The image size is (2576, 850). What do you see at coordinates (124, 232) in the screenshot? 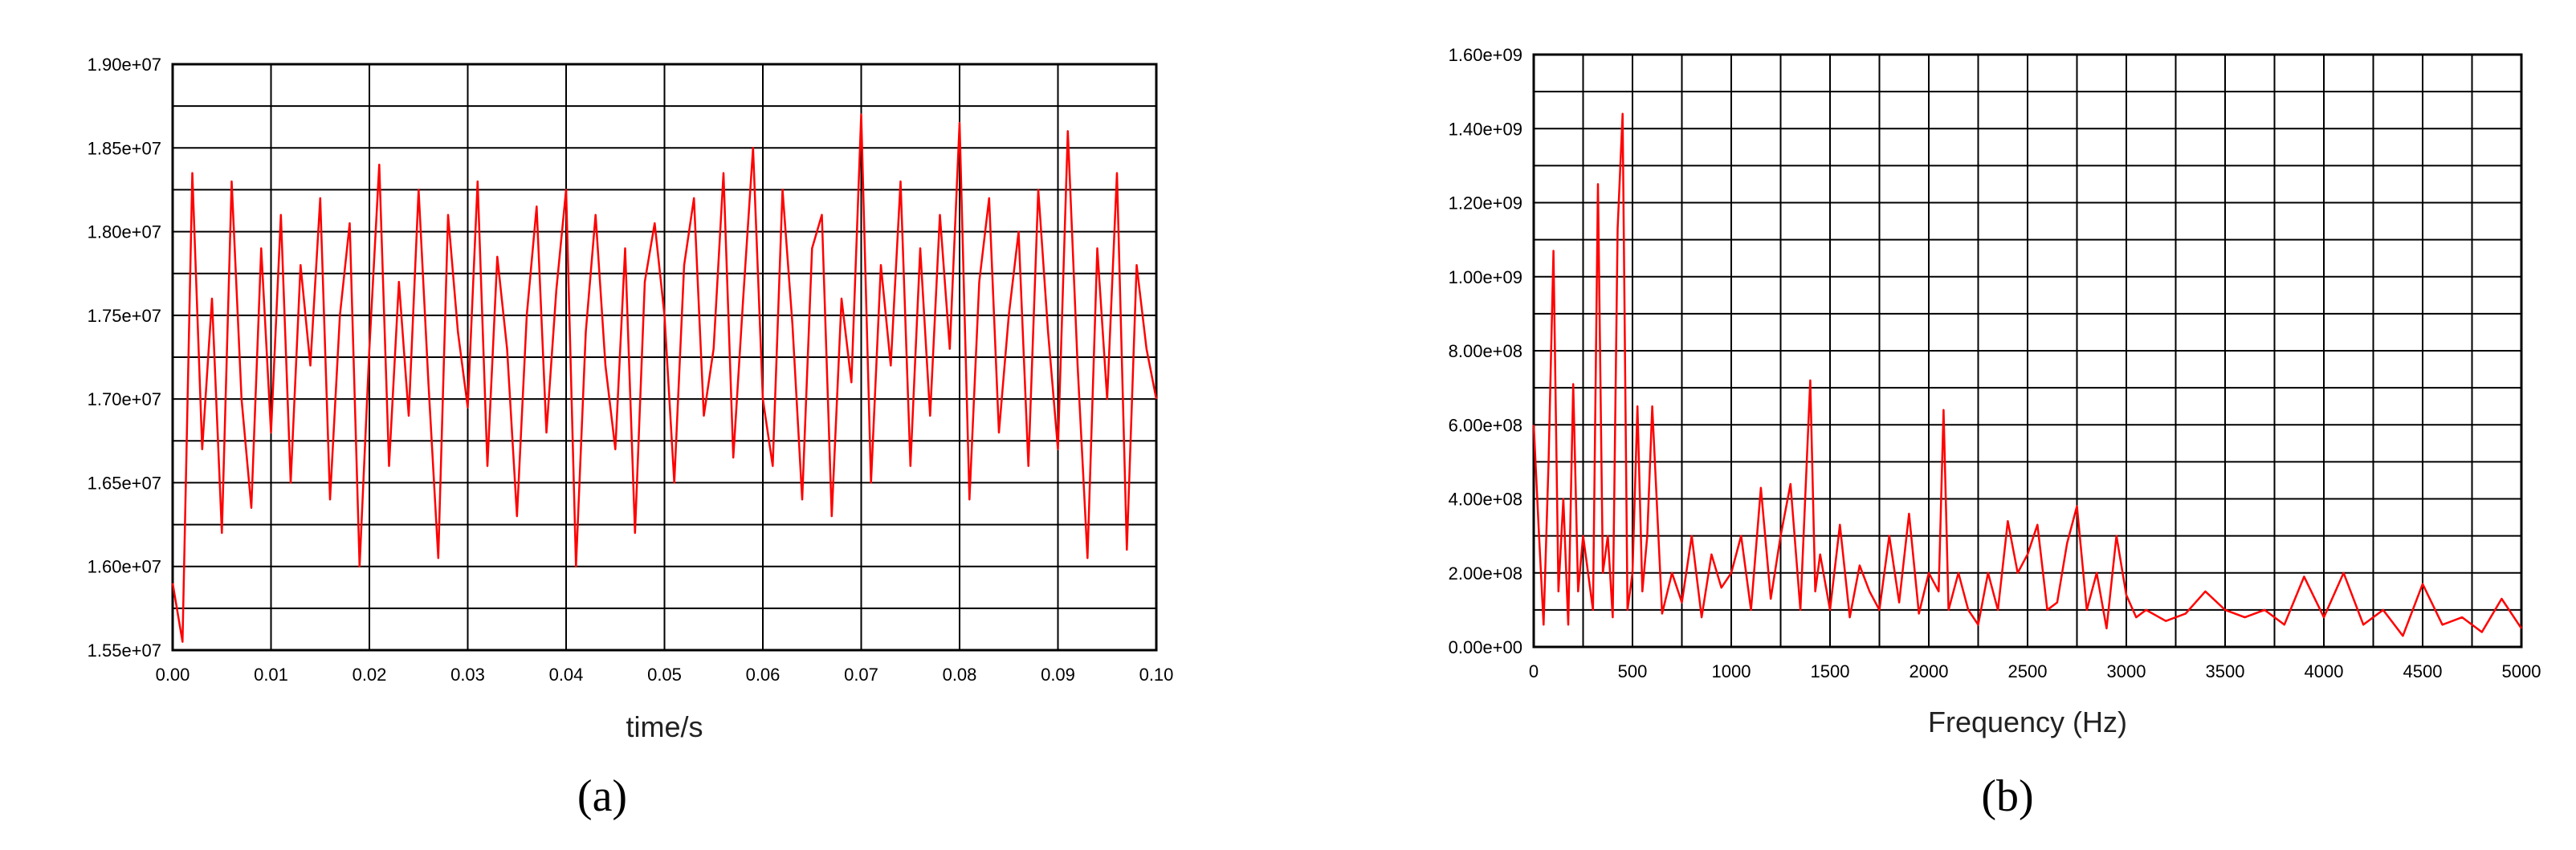
I see `y-tick-label: 1.80e+07` at bounding box center [124, 232].